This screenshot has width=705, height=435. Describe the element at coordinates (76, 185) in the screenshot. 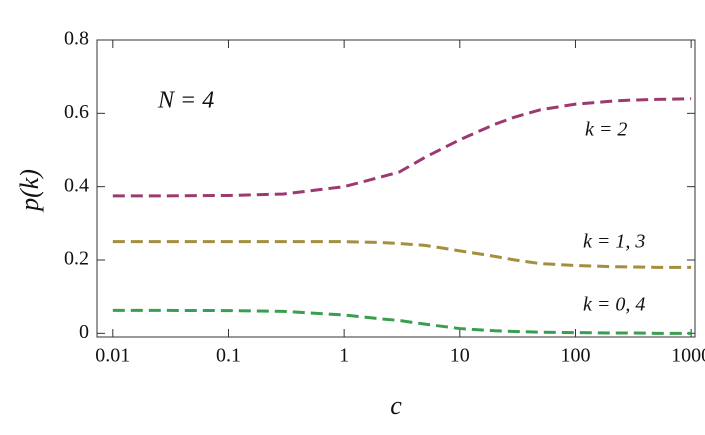

I see `y-tick-label: 0.4` at that location.